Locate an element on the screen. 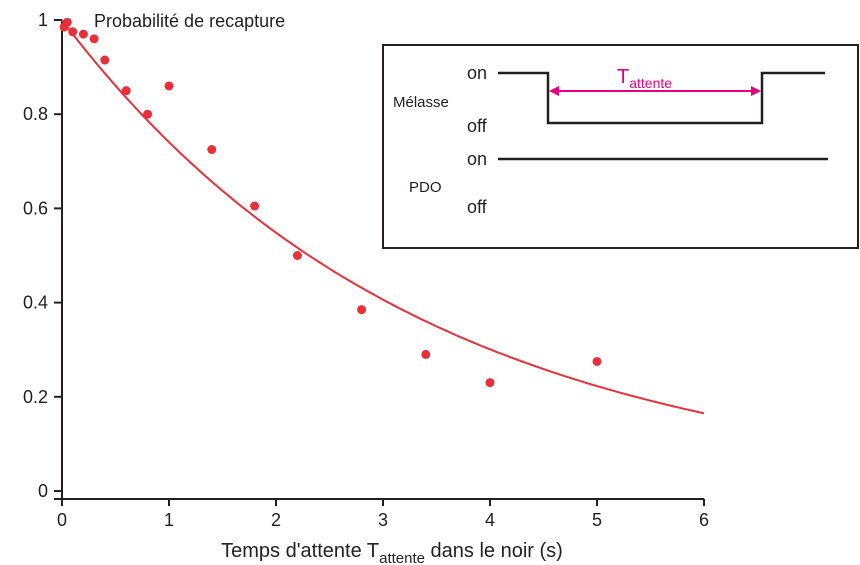 The height and width of the screenshot is (565, 860). melasse-row-name: Mélasse is located at coordinates (421, 102).